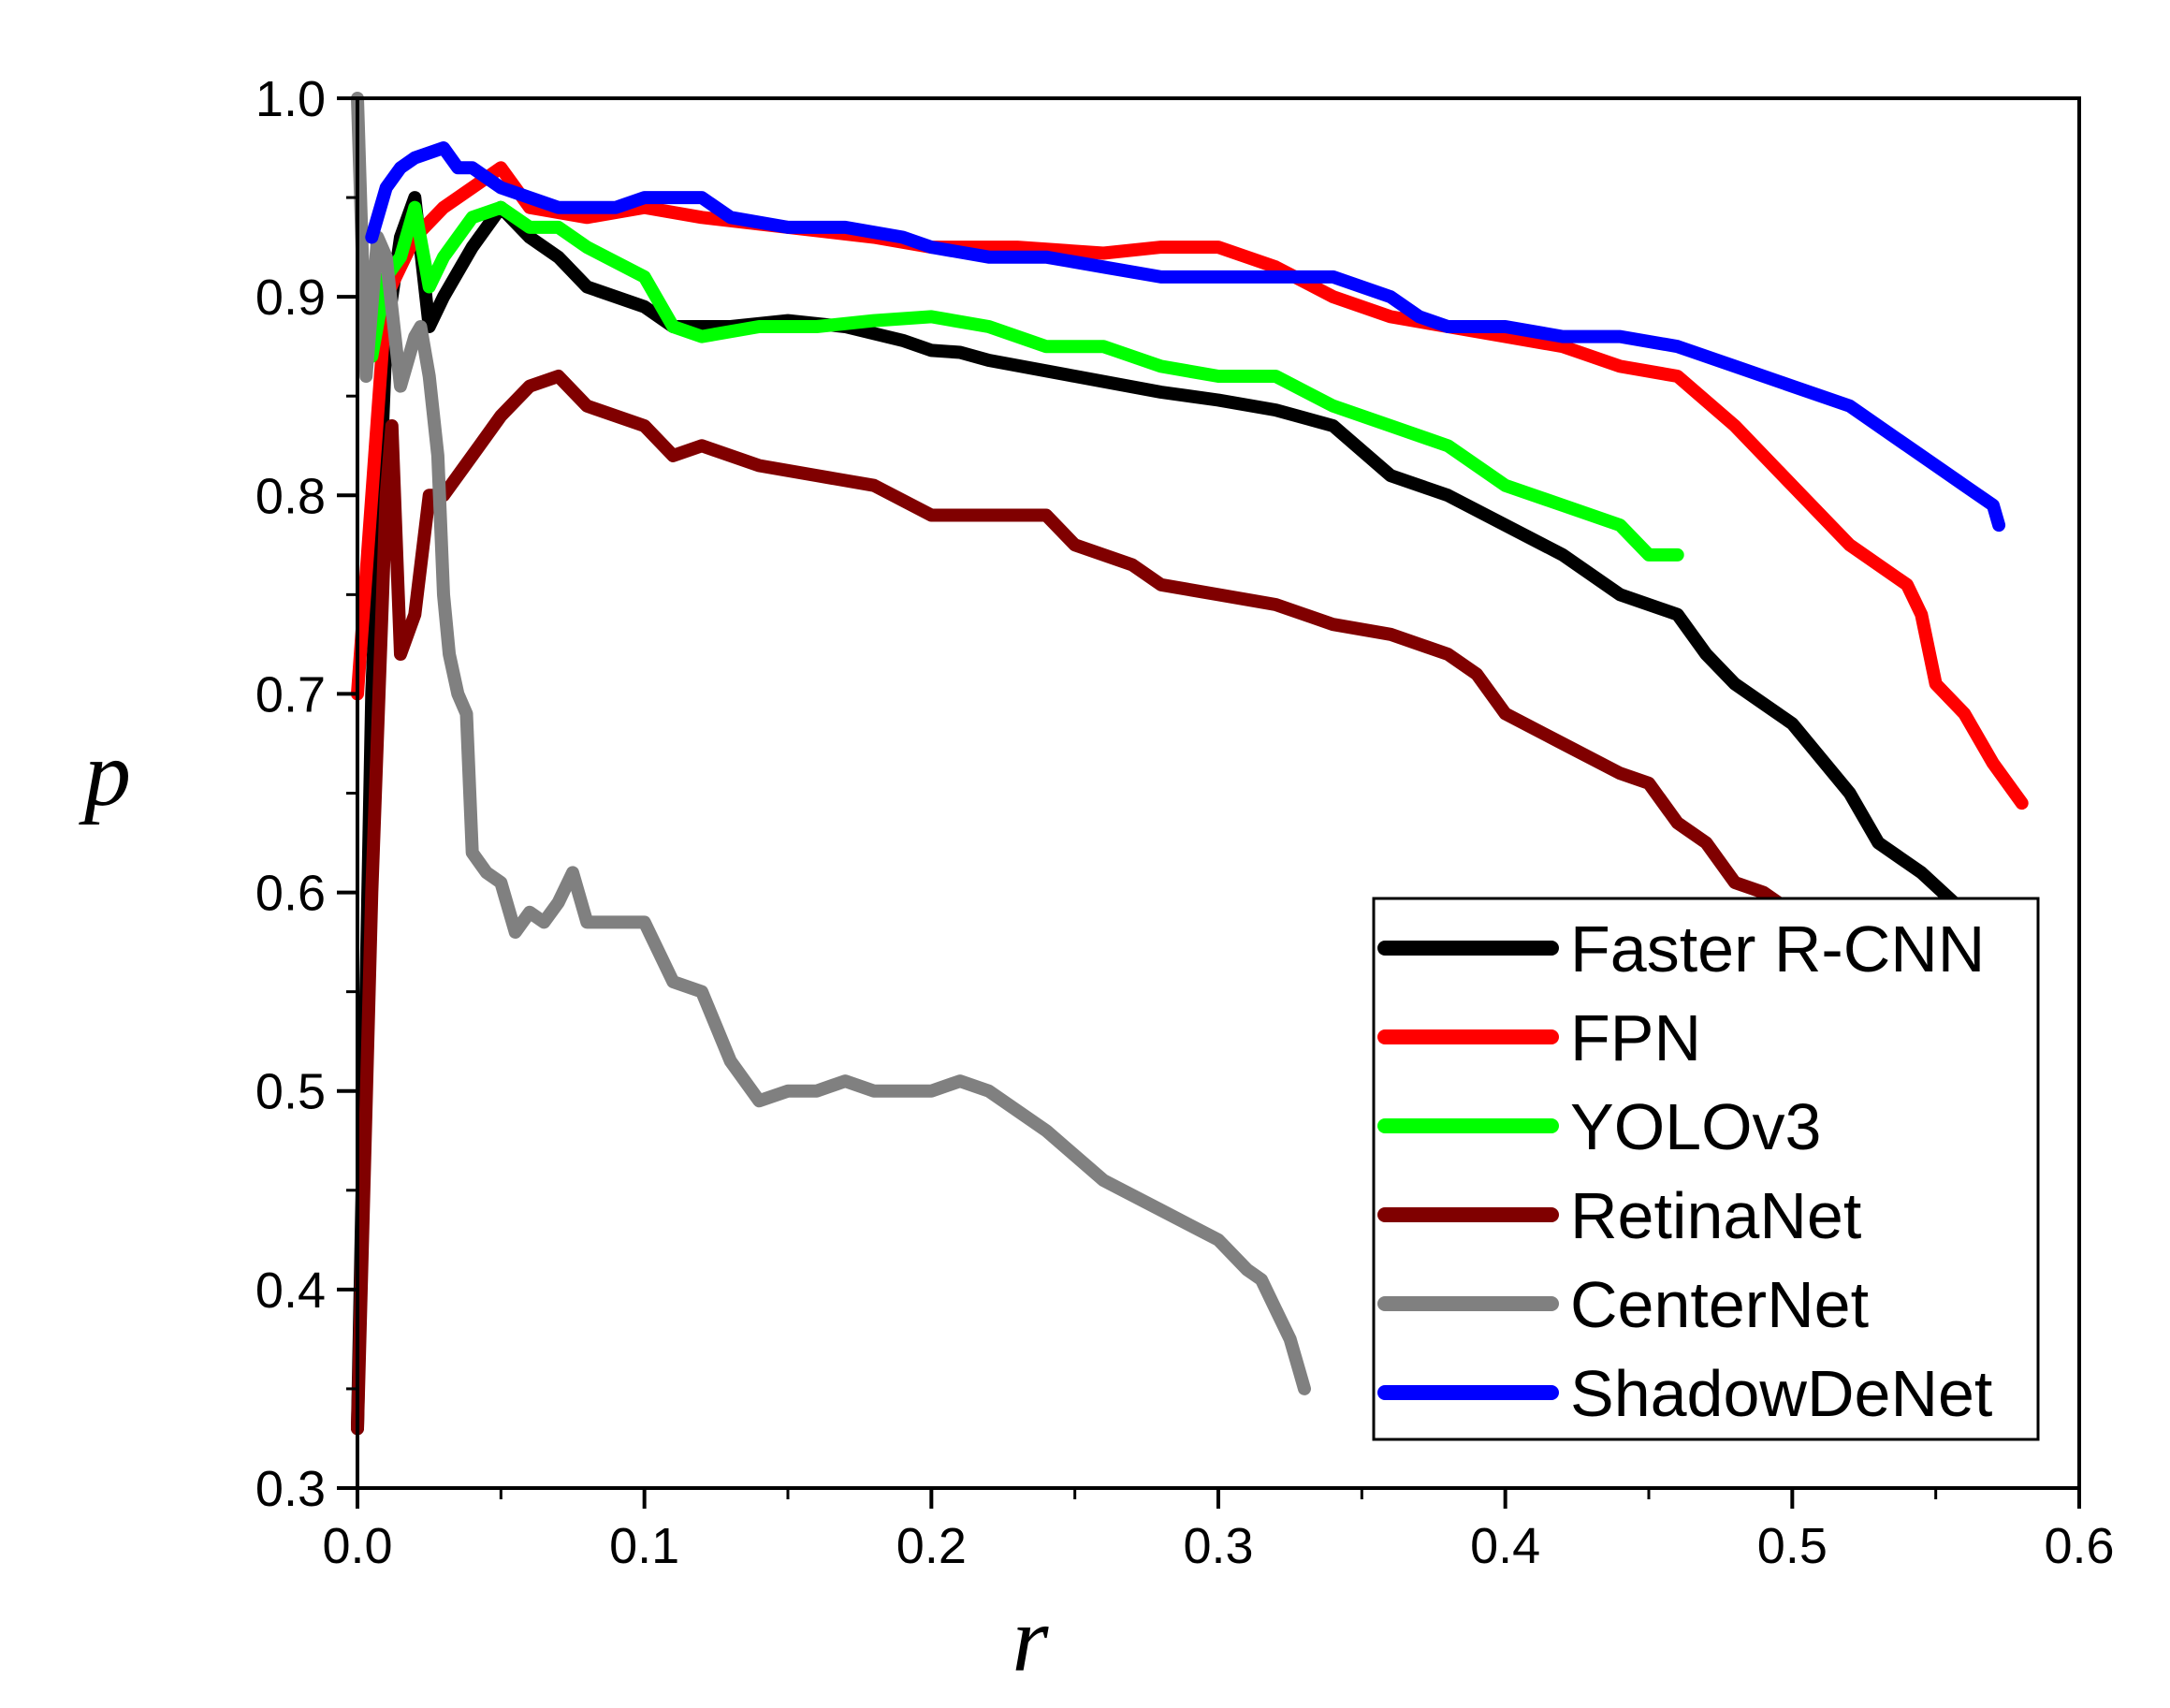 Image resolution: width=2170 pixels, height=1708 pixels. Describe the element at coordinates (290, 1092) in the screenshot. I see `y-tick-label: 0.5` at that location.